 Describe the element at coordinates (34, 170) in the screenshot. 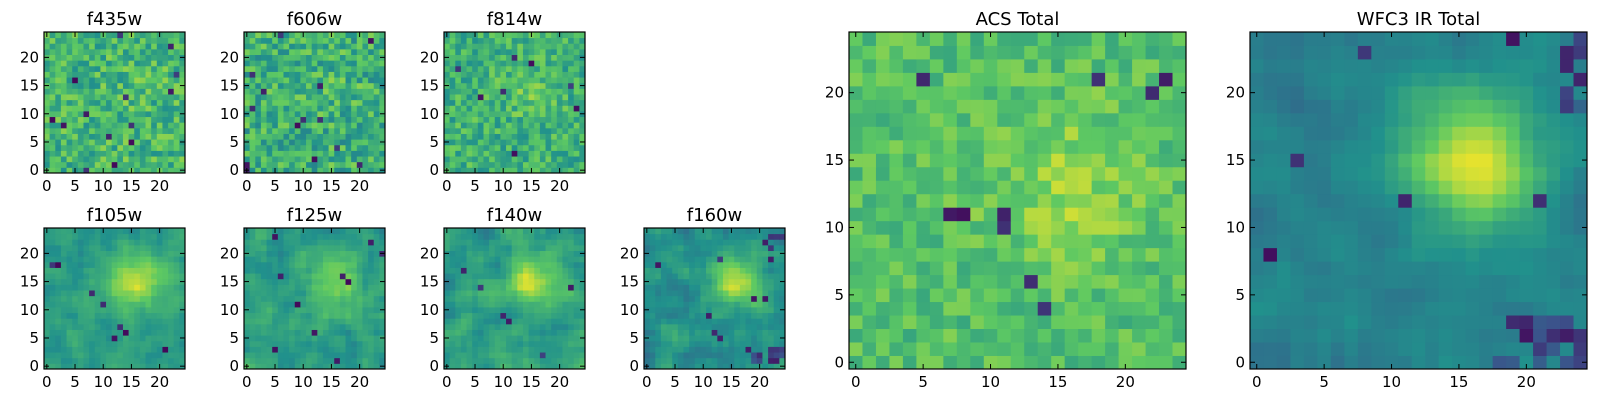

I see `y-tick-label: 0` at that location.